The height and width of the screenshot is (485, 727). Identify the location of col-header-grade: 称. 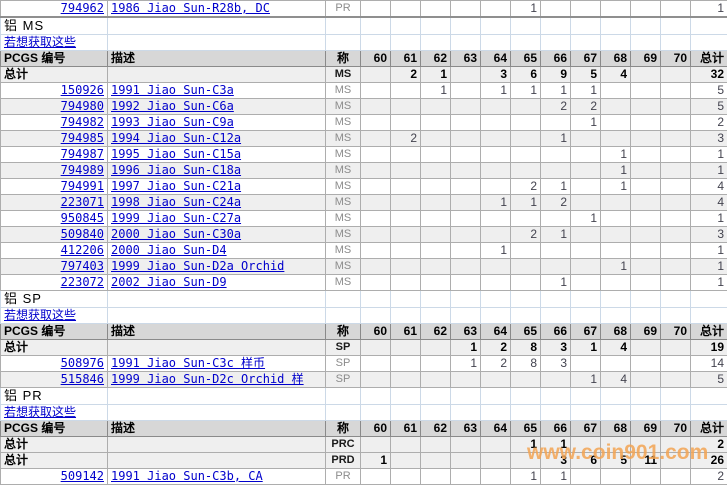
(343, 59).